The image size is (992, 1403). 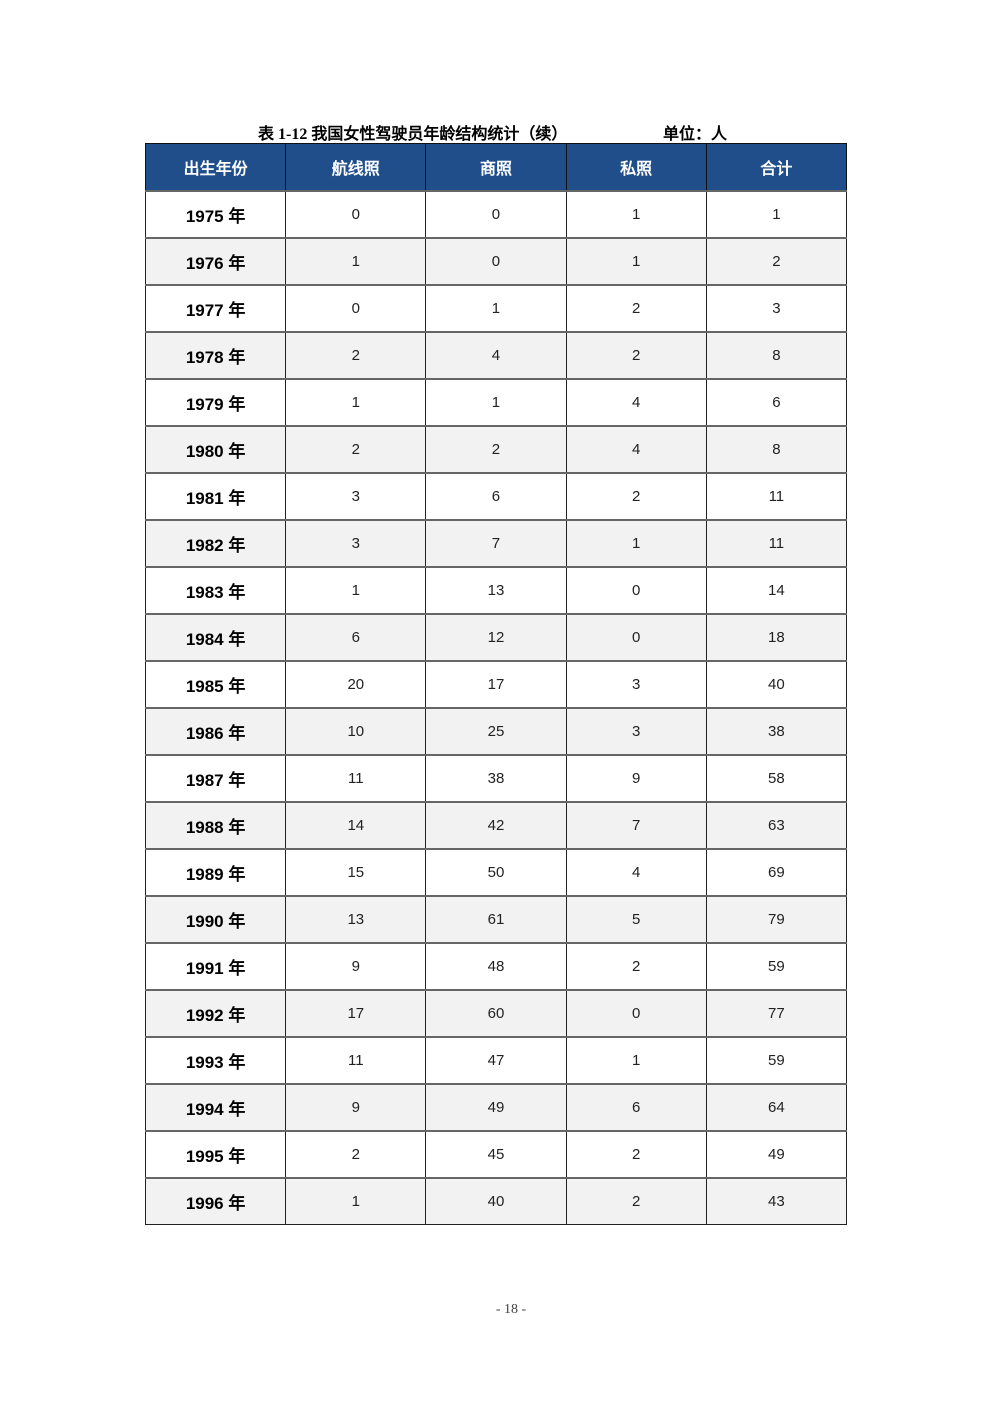 What do you see at coordinates (215, 260) in the screenshot?
I see `birth-year-cell: 1976 年` at bounding box center [215, 260].